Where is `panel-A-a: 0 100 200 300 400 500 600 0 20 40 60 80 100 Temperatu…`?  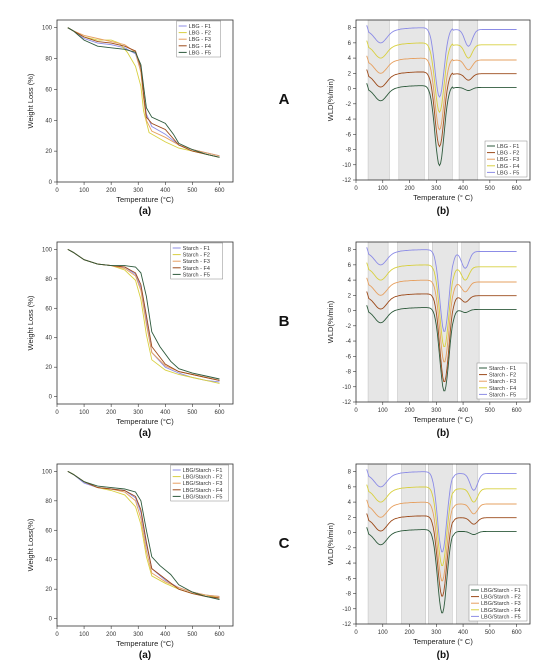 panel-A-a: 0 100 200 300 400 500 600 0 20 40 60 80 100 Temperatu… is located at coordinates (130, 118).